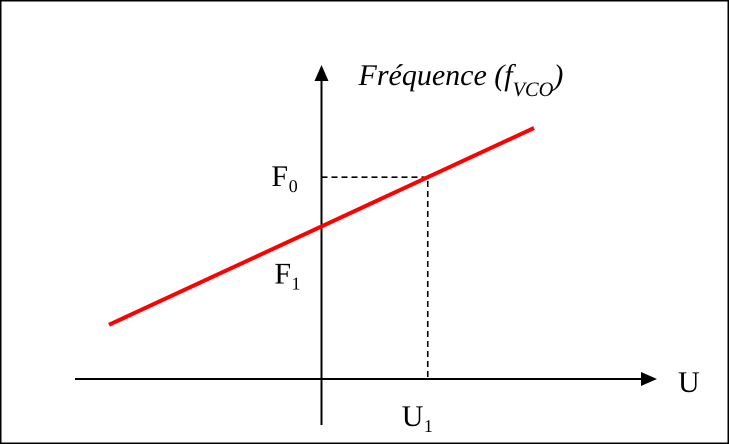 Image resolution: width=729 pixels, height=444 pixels. Describe the element at coordinates (288, 273) in the screenshot. I see `annotation: F₁` at that location.